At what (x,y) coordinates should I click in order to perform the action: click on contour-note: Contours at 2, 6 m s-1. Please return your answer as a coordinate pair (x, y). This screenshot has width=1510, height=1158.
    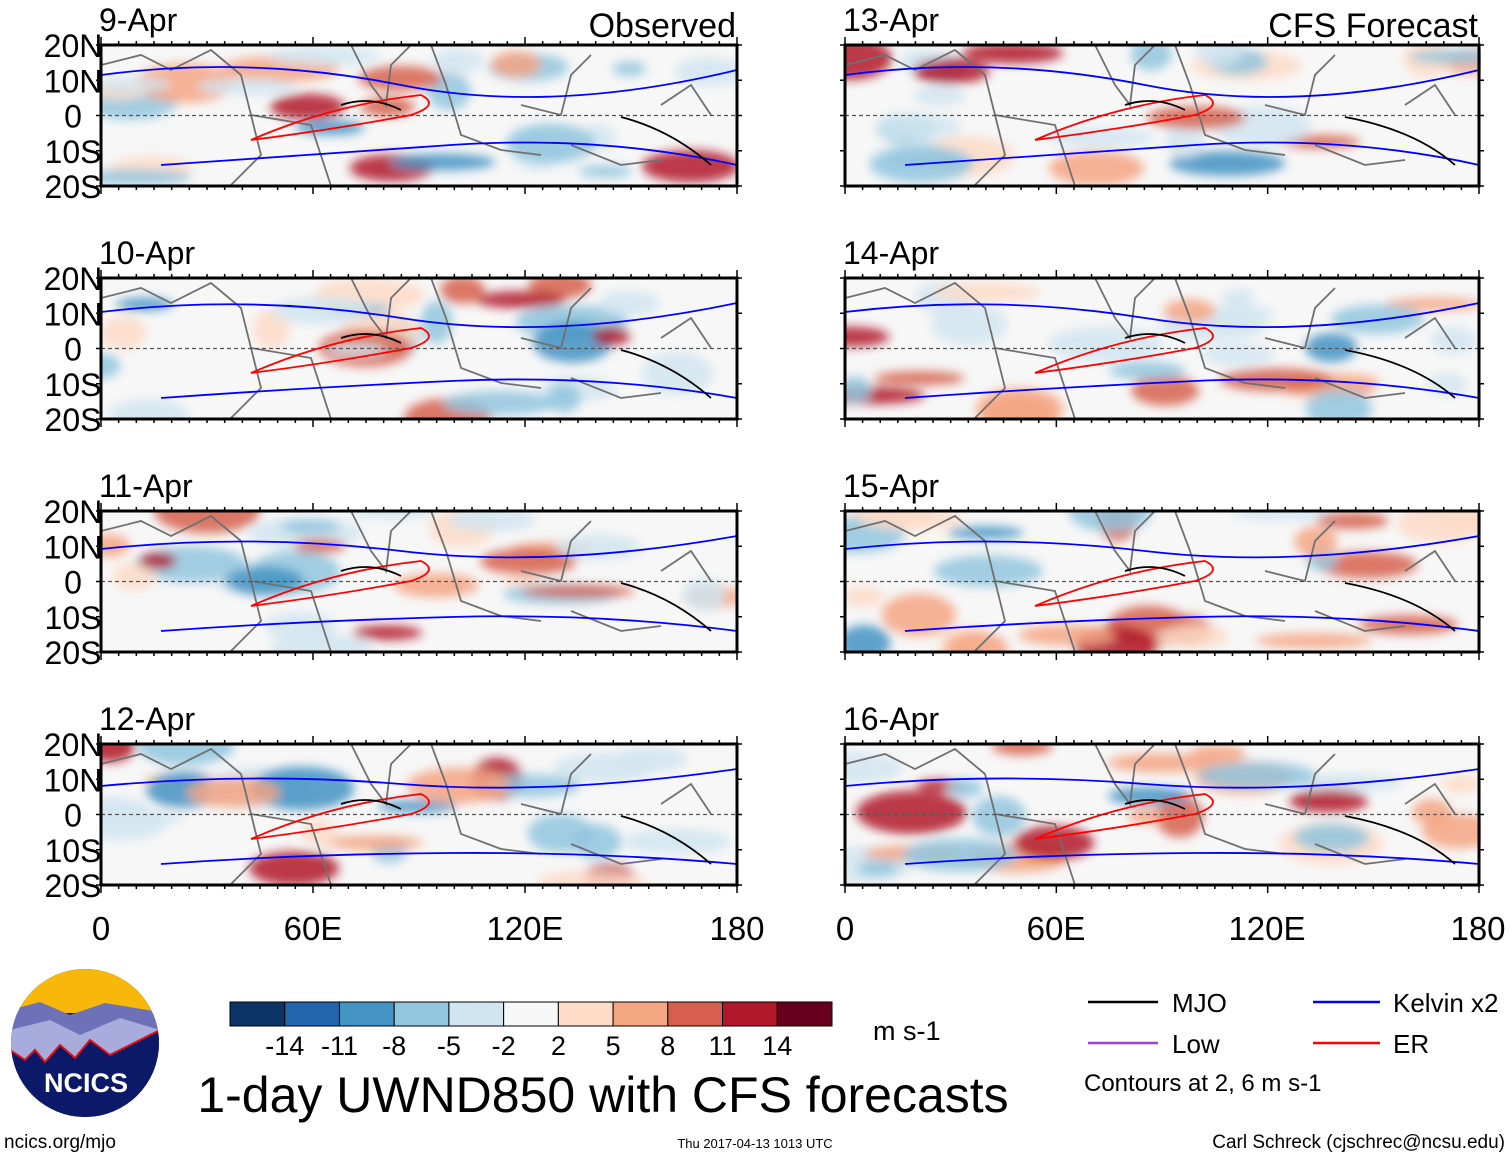
    Looking at the image, I should click on (1202, 1083).